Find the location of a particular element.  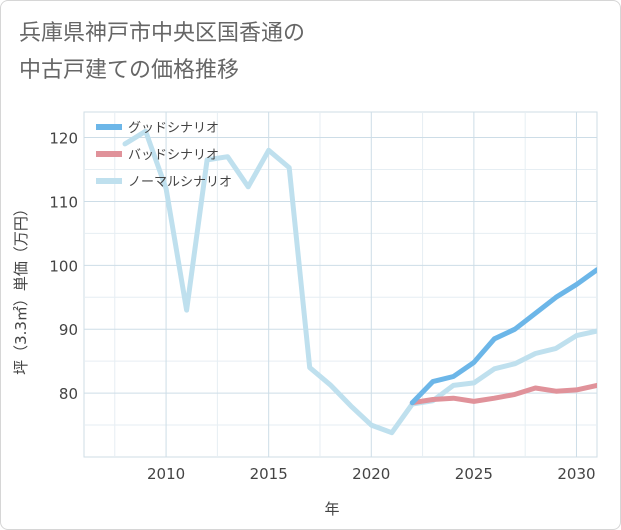

y-axis-label: 坪（3.3㎡）単価（万円） is located at coordinates (21, 288).